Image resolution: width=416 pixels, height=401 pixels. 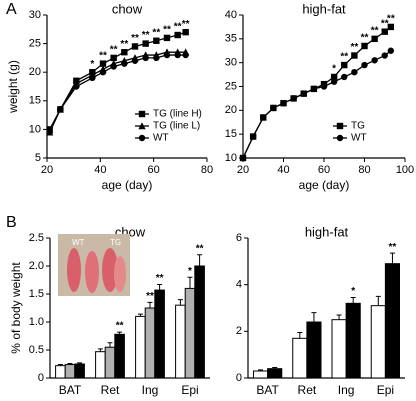 I want to click on chart-title: chow, so click(x=127, y=8).